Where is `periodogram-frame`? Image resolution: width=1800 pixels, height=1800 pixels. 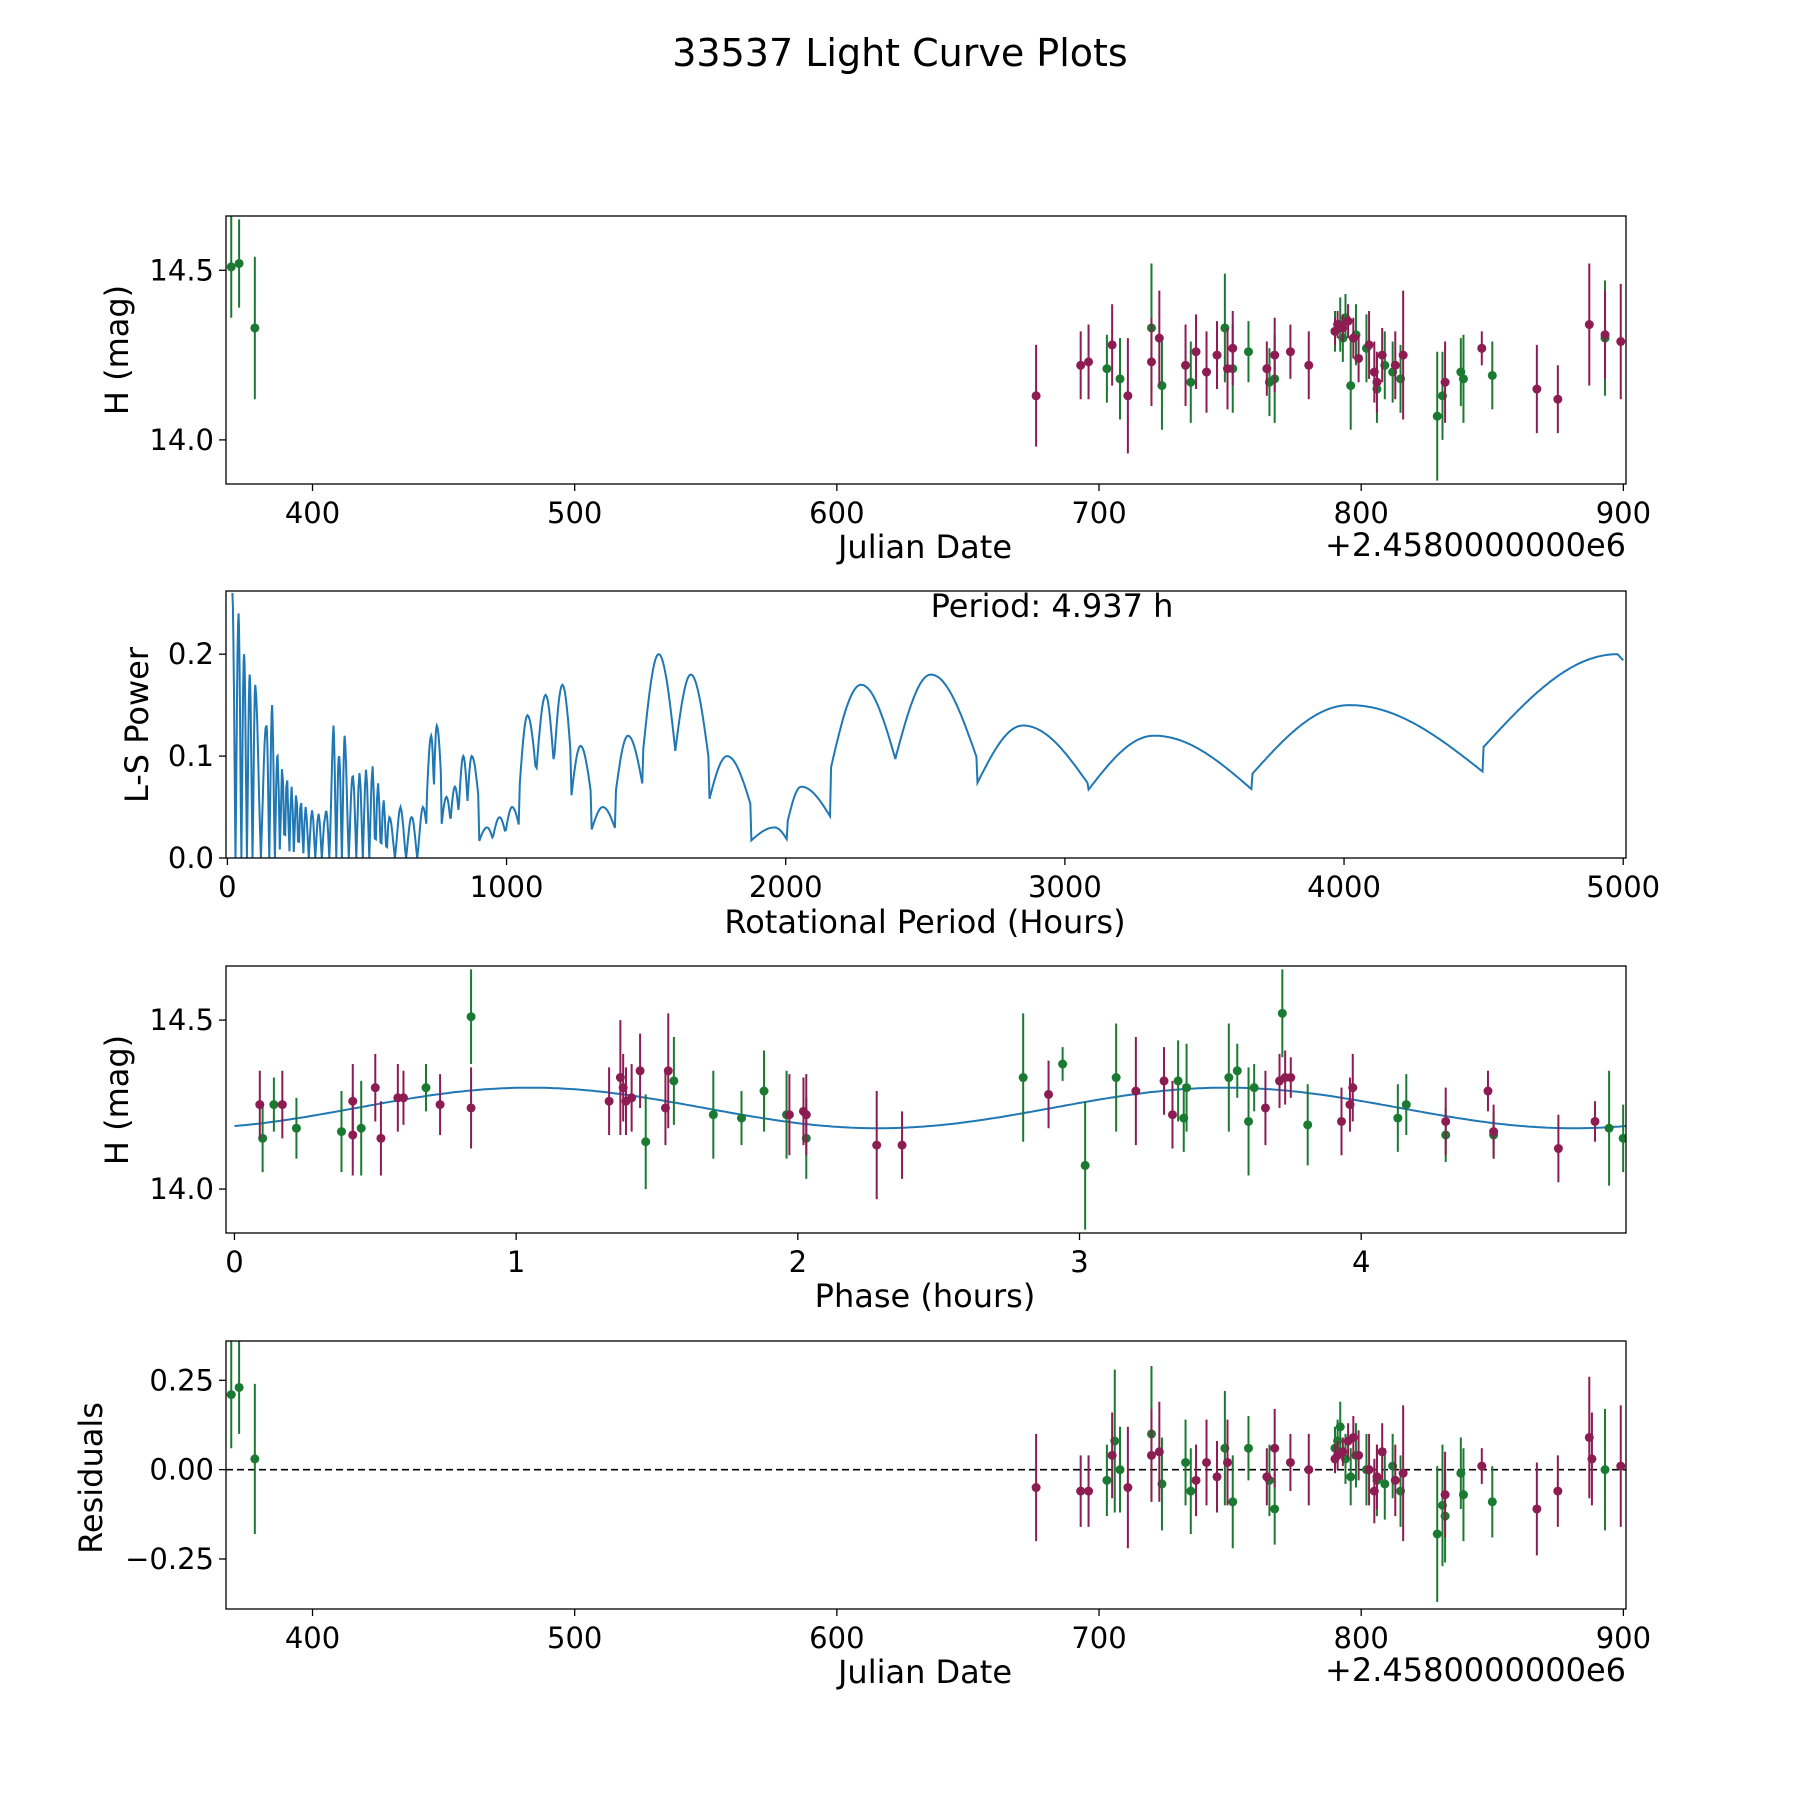
periodogram-frame is located at coordinates (926, 724).